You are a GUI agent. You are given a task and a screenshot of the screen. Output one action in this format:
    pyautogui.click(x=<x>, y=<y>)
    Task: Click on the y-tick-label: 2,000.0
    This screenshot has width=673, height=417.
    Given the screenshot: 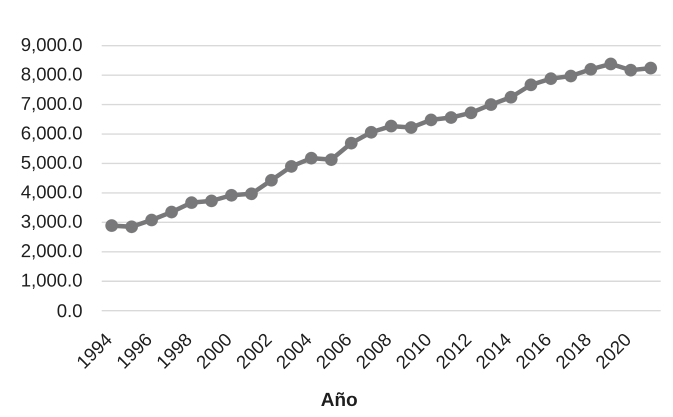 What is the action you would take?
    pyautogui.click(x=52, y=252)
    